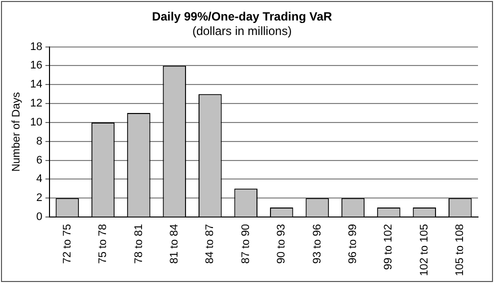 The image size is (494, 283). Describe the element at coordinates (36, 122) in the screenshot. I see `y-tick-label: 10` at that location.